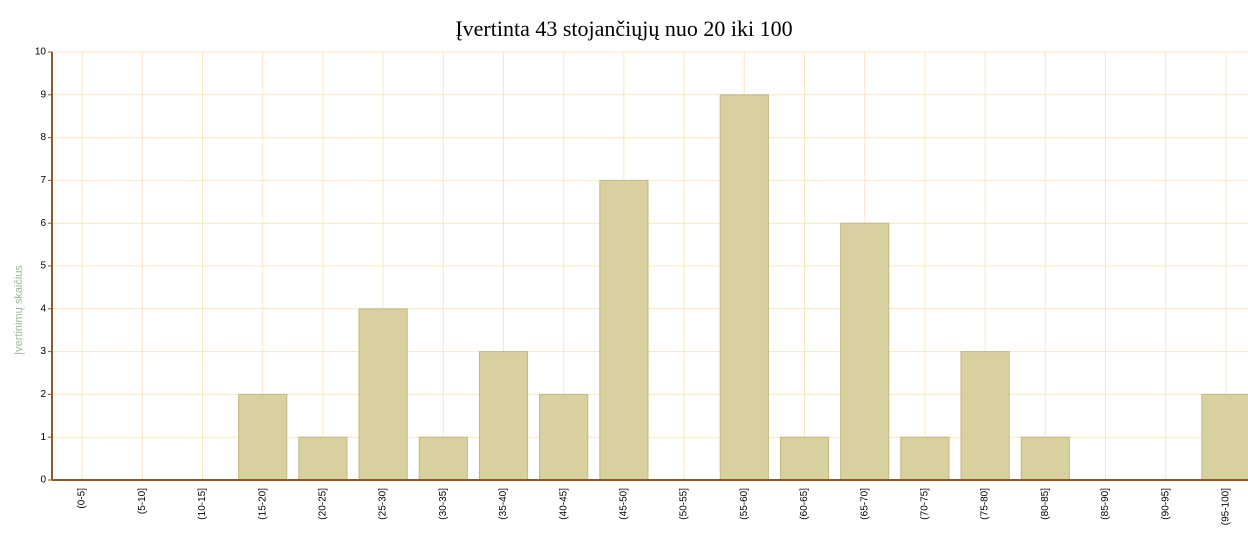  I want to click on y-tick-label: 3, so click(43, 351).